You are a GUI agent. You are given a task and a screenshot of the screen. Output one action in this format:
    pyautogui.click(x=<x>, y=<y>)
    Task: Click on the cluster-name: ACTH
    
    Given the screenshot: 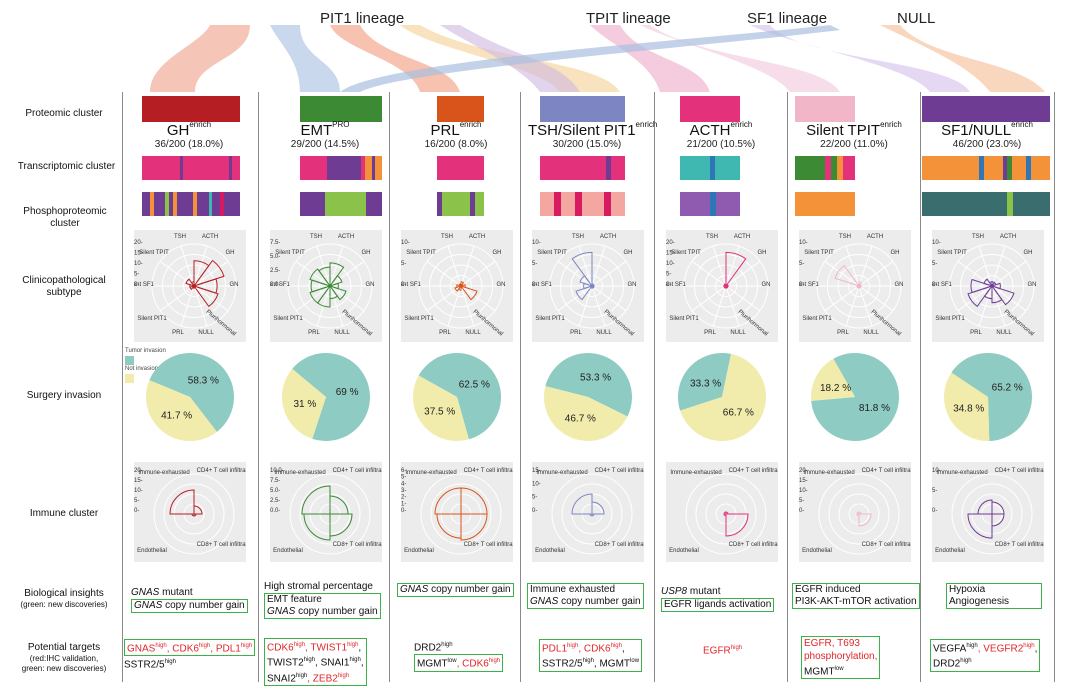 What is the action you would take?
    pyautogui.click(x=710, y=130)
    